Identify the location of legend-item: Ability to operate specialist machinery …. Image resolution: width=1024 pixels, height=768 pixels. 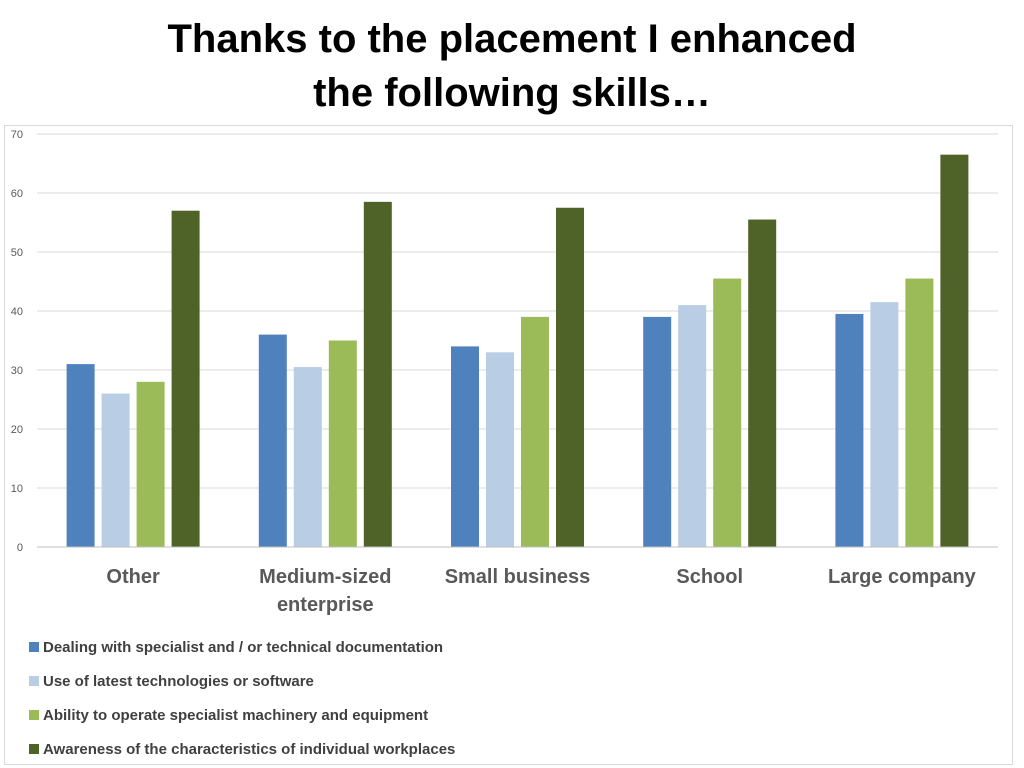
(242, 715).